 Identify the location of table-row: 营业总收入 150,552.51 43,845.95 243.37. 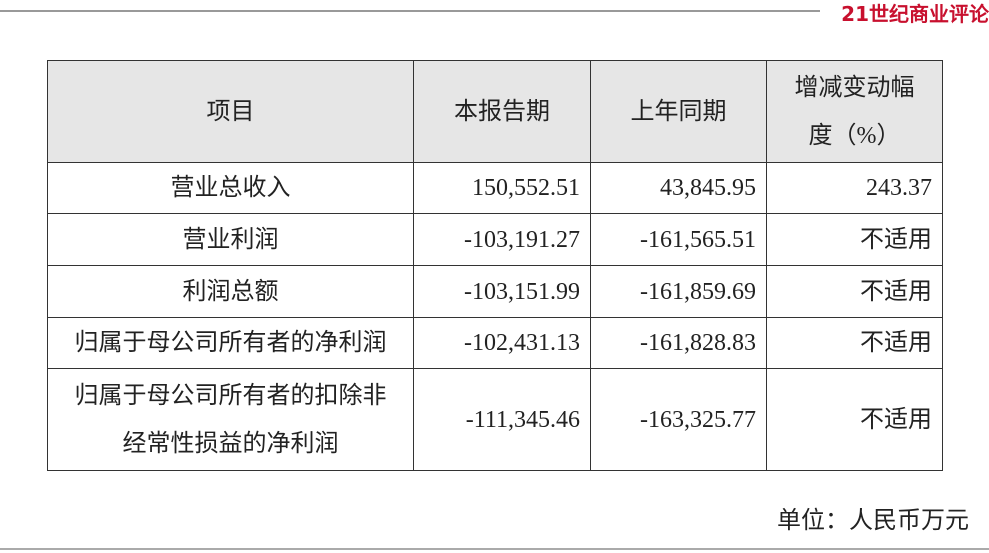
(495, 188).